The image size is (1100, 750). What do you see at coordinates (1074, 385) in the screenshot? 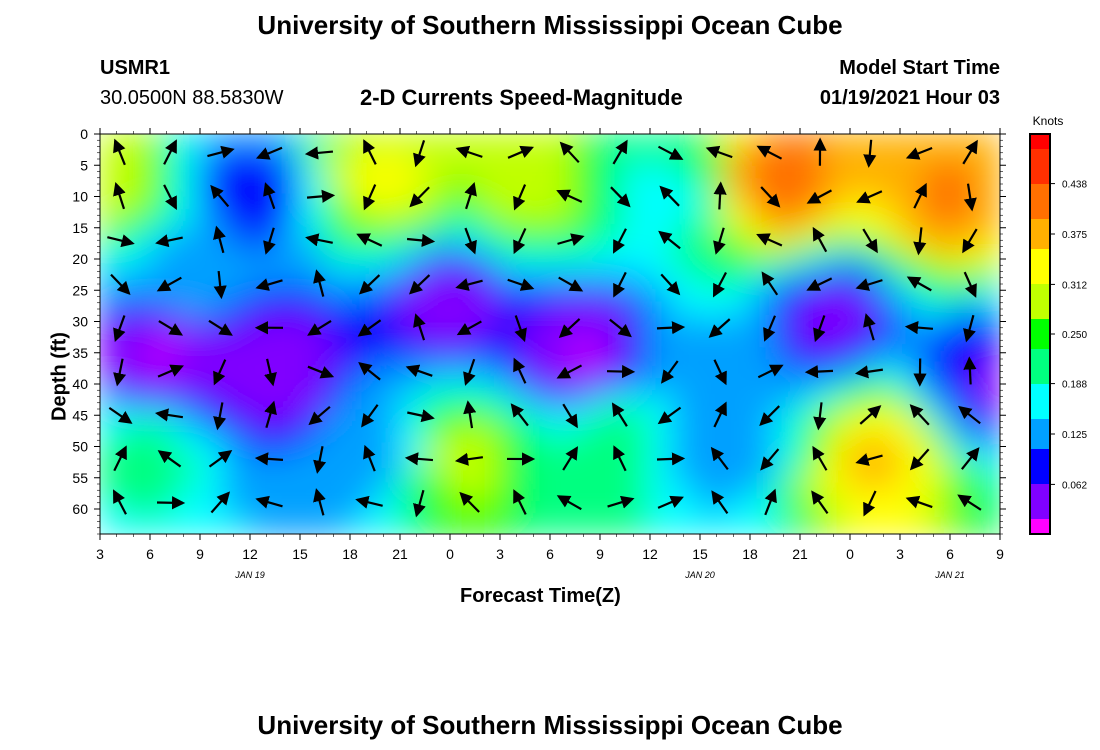
I see `colorbar-tick-label: 0.188` at bounding box center [1074, 385].